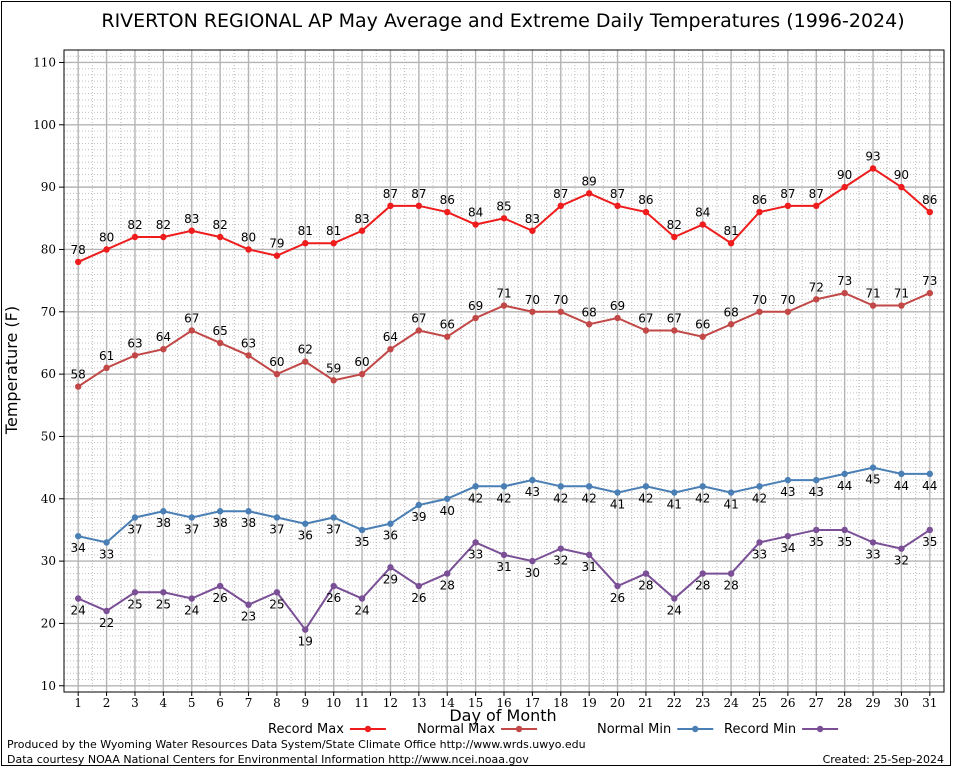 The image size is (954, 768). Describe the element at coordinates (883, 759) in the screenshot. I see `footer-created-date: Created: 25-Sep-2024` at that location.